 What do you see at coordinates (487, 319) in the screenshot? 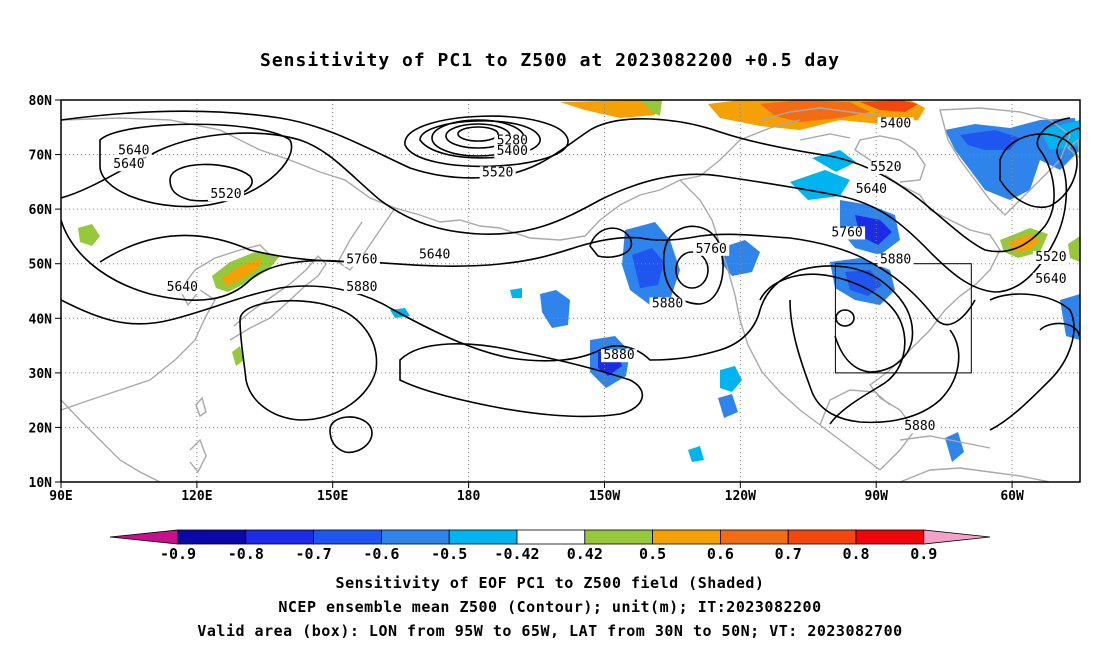
I see `contour-5880-main` at bounding box center [487, 319].